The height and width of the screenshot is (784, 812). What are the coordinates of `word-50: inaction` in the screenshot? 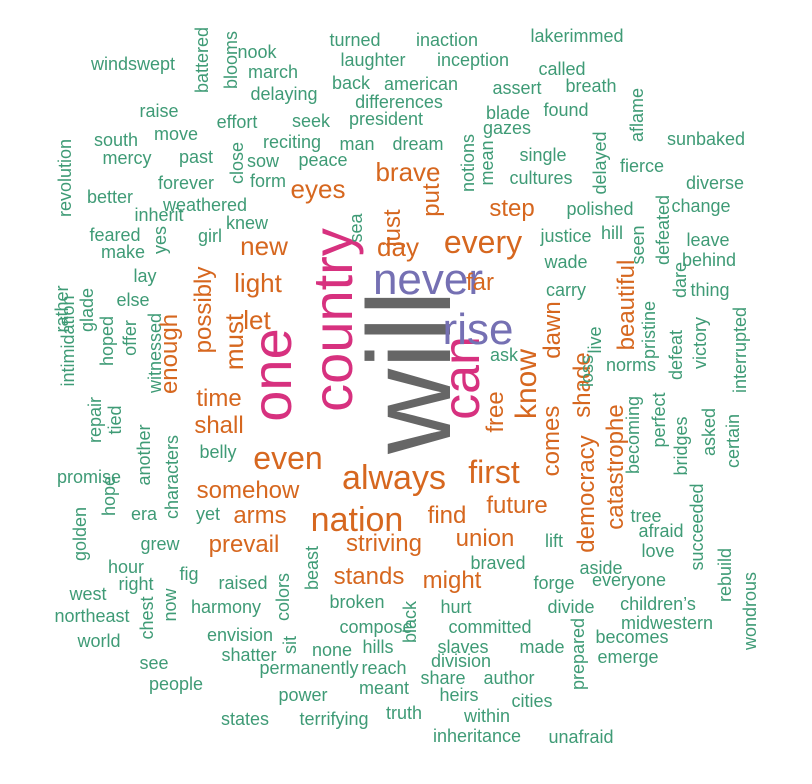 It's located at (447, 40).